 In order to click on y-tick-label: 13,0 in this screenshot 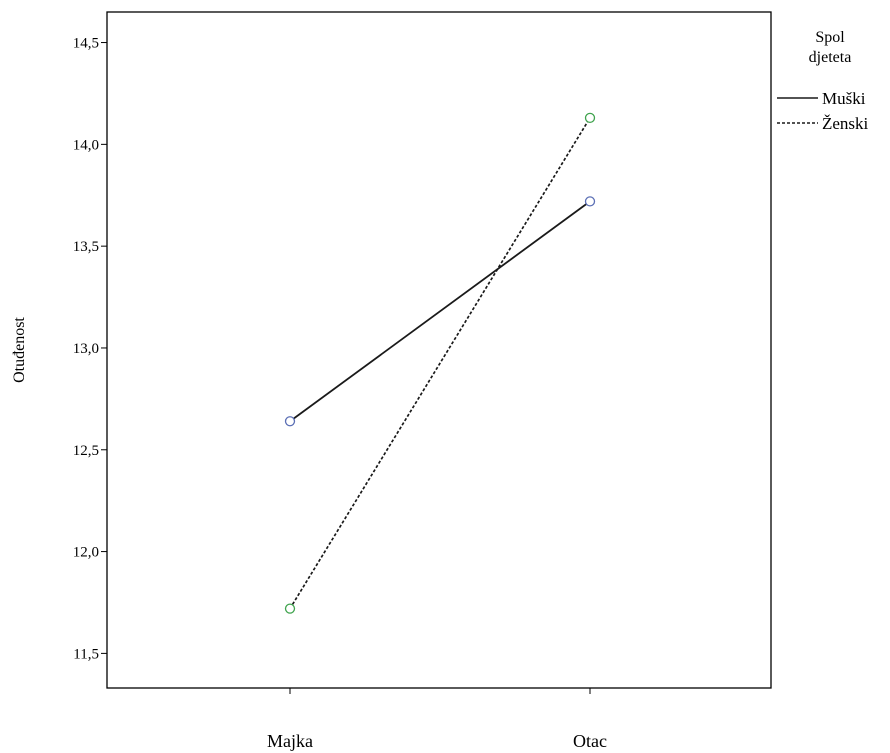, I will do `click(86, 349)`.